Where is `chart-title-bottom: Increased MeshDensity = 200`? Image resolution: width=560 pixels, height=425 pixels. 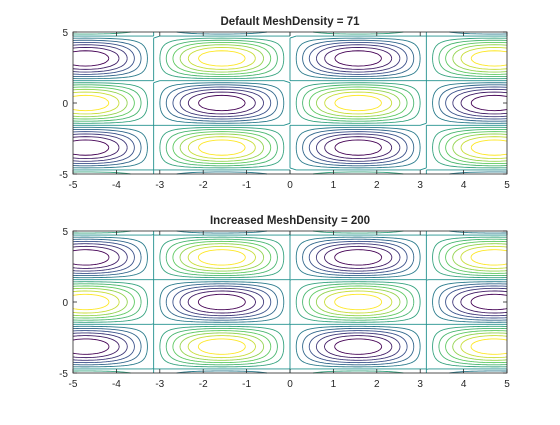
chart-title-bottom: Increased MeshDensity = 200 is located at coordinates (290, 221).